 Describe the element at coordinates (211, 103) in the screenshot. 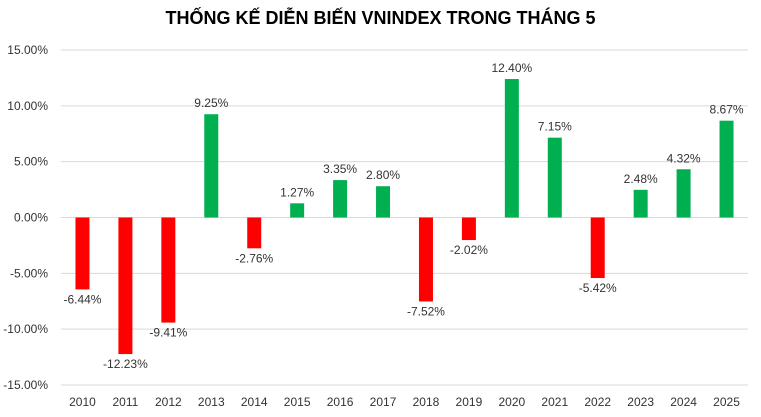

I see `data-label: 9.25%` at that location.